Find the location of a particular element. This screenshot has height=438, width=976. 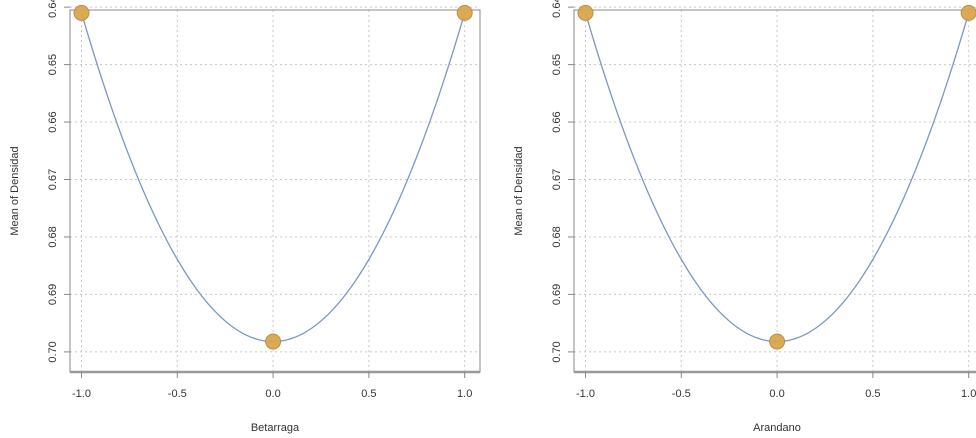

x-axis-label: Arandano is located at coordinates (777, 428).